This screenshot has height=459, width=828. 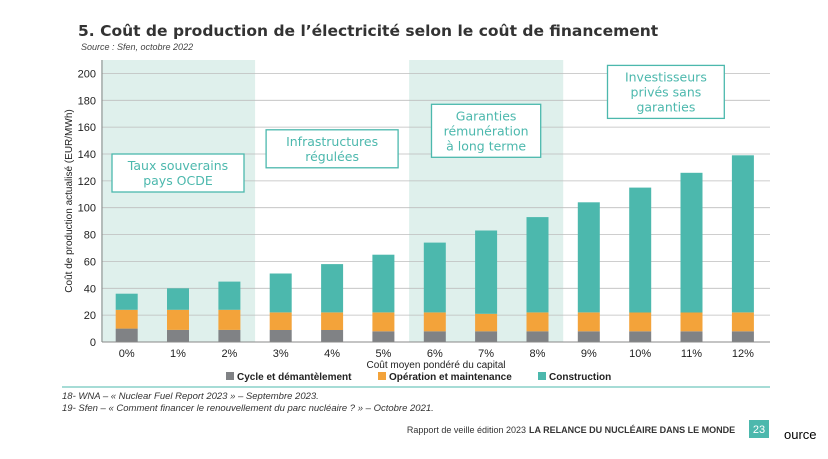 I want to click on edge-text-fragment: ource, so click(x=800, y=434).